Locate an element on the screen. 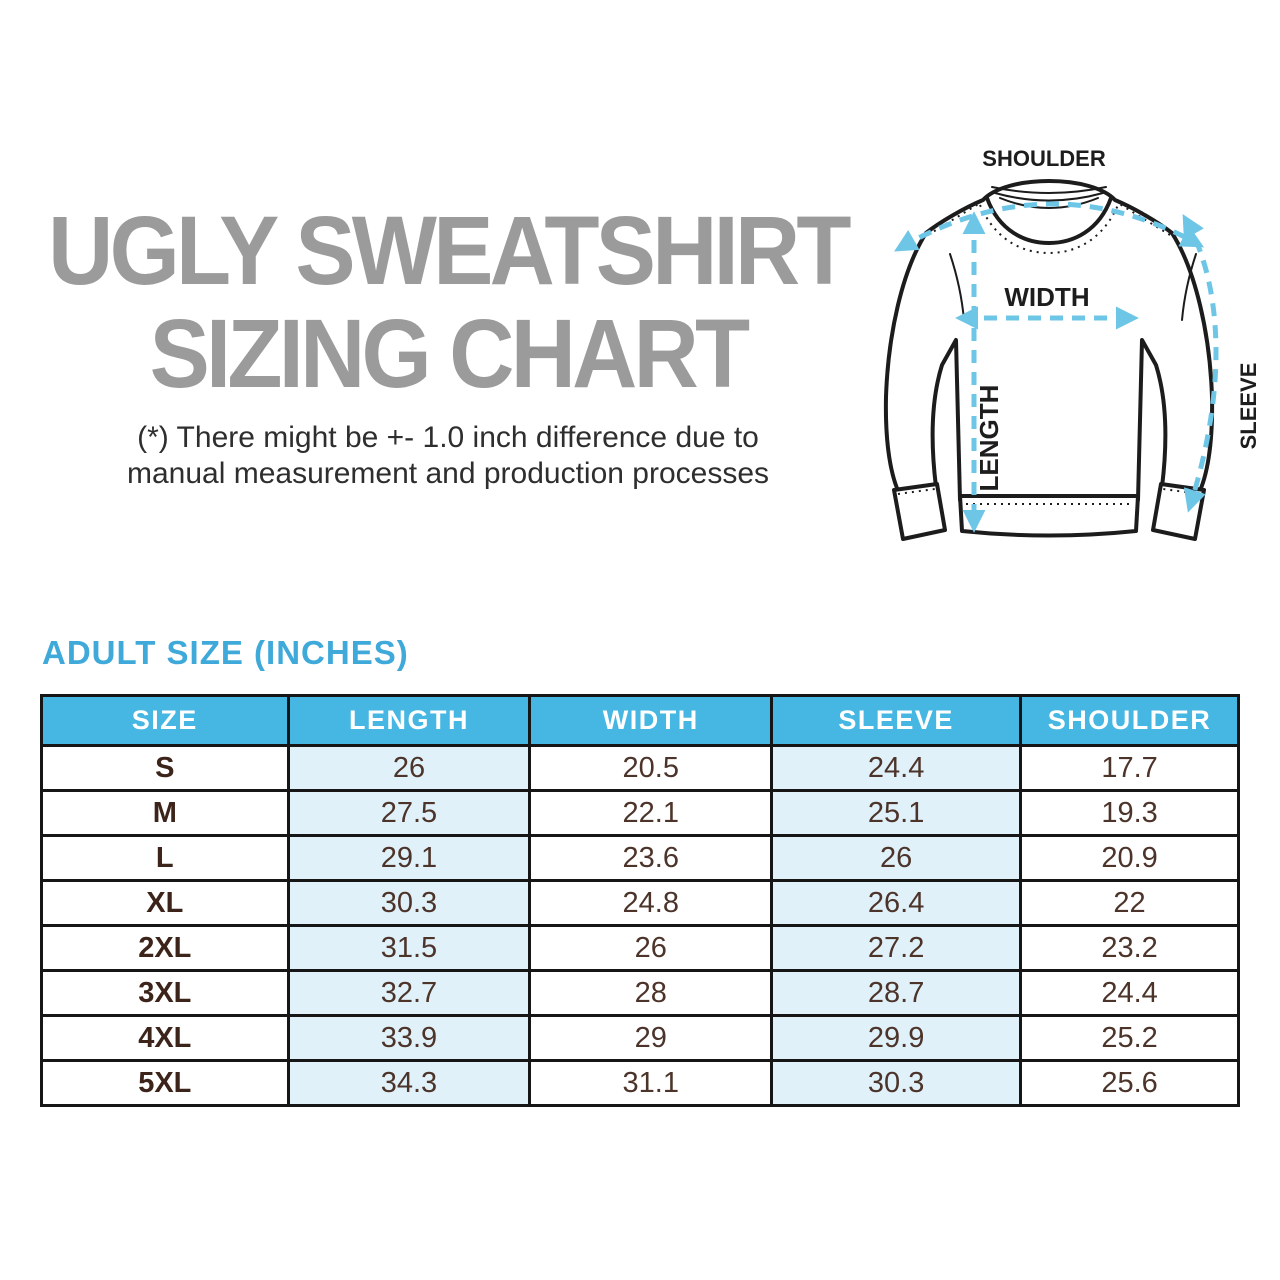 This screenshot has width=1280, height=1280. table-row: L 29.1 23.6 26 20.9 is located at coordinates (640, 858).